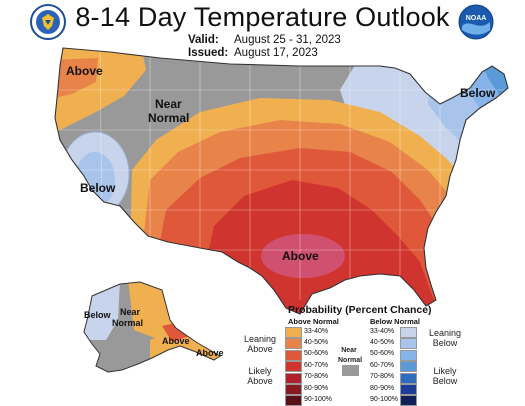 The width and height of the screenshot is (525, 406). I want to click on label-near-normal-1: Near, so click(168, 104).